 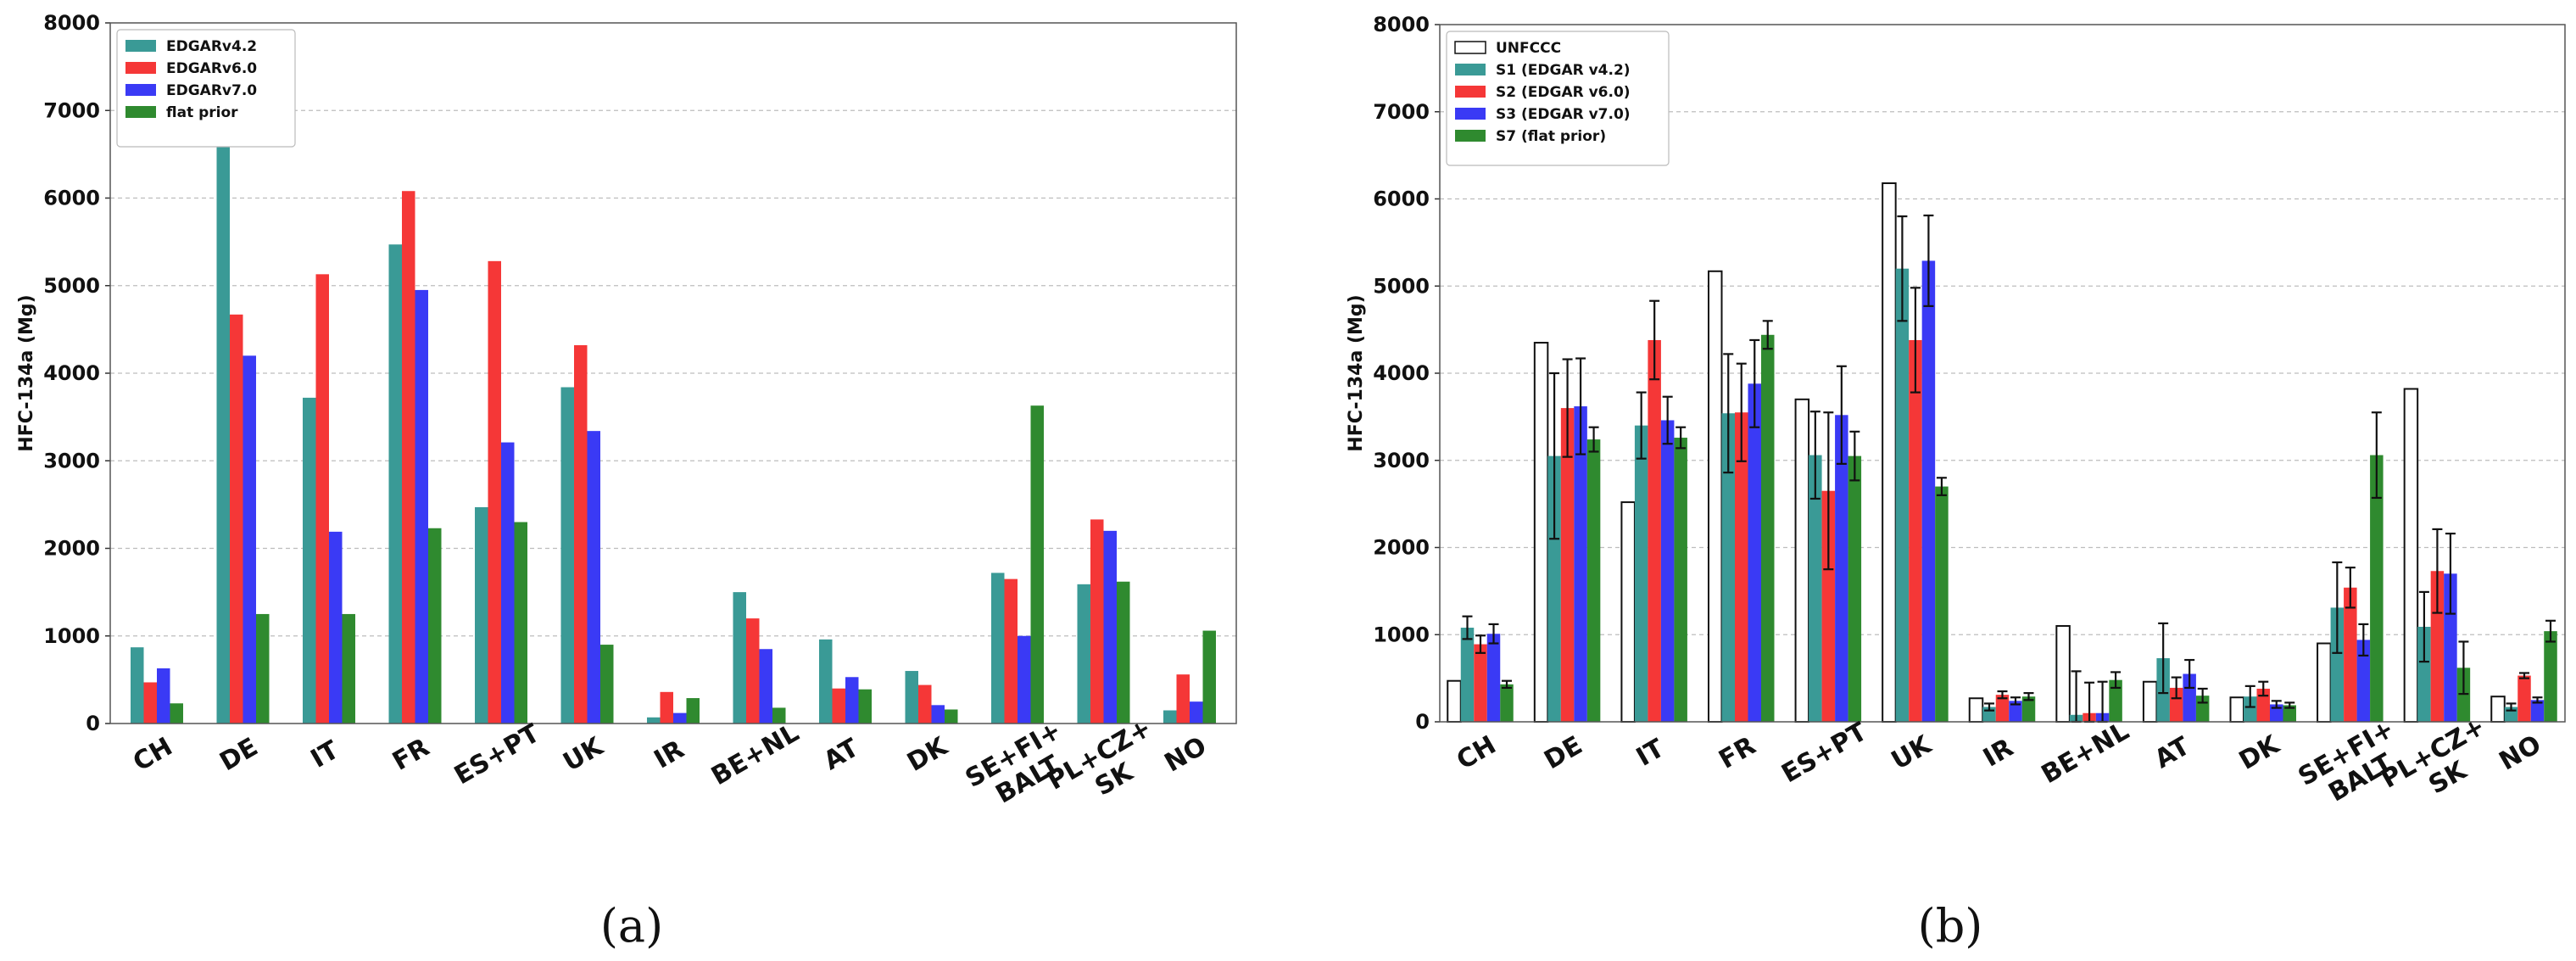 I want to click on y-tick-label: 2000, so click(x=71, y=549).